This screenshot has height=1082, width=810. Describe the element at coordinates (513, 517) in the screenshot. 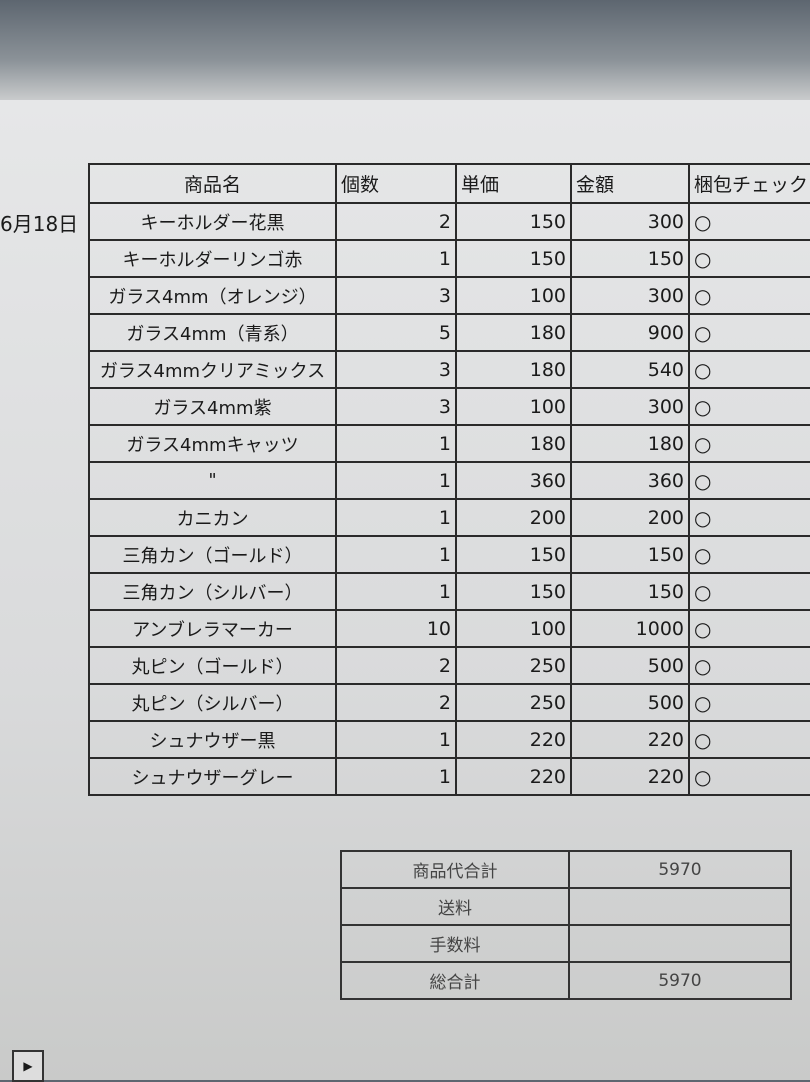

I see `unit-price-cell: 200` at that location.